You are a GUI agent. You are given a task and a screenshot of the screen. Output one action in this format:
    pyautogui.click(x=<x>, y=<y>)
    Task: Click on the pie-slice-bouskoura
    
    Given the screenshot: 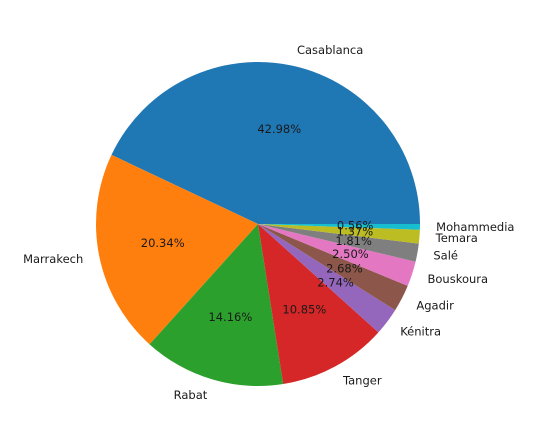 What is the action you would take?
    pyautogui.click(x=337, y=255)
    